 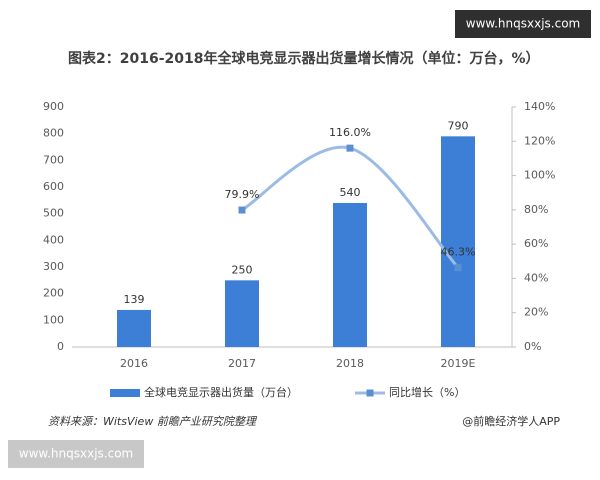 I want to click on y2-tick-label: 120%, so click(x=539, y=140).